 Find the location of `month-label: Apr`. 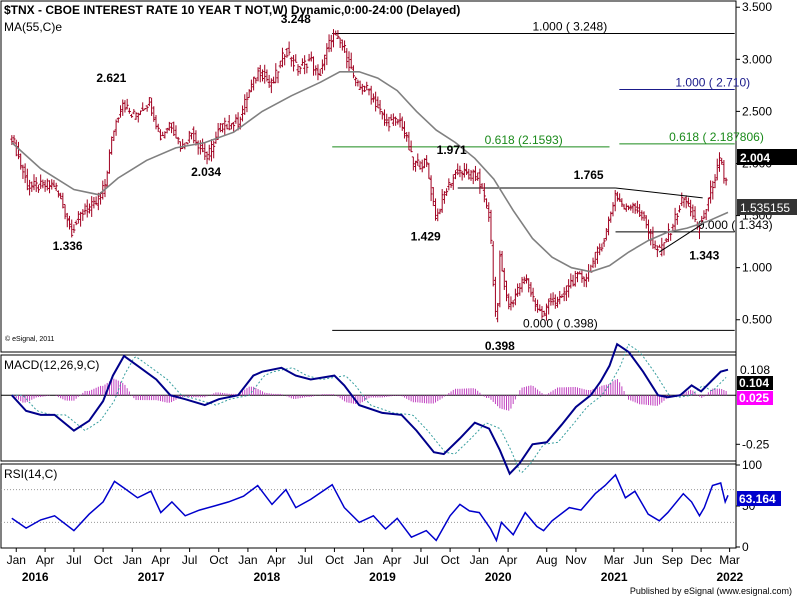

month-label: Apr is located at coordinates (508, 560).